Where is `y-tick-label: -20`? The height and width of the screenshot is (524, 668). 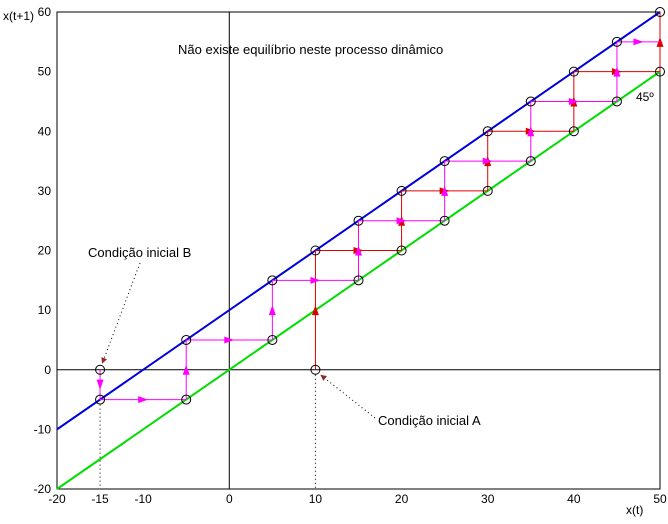
y-tick-label: -20 is located at coordinates (43, 489).